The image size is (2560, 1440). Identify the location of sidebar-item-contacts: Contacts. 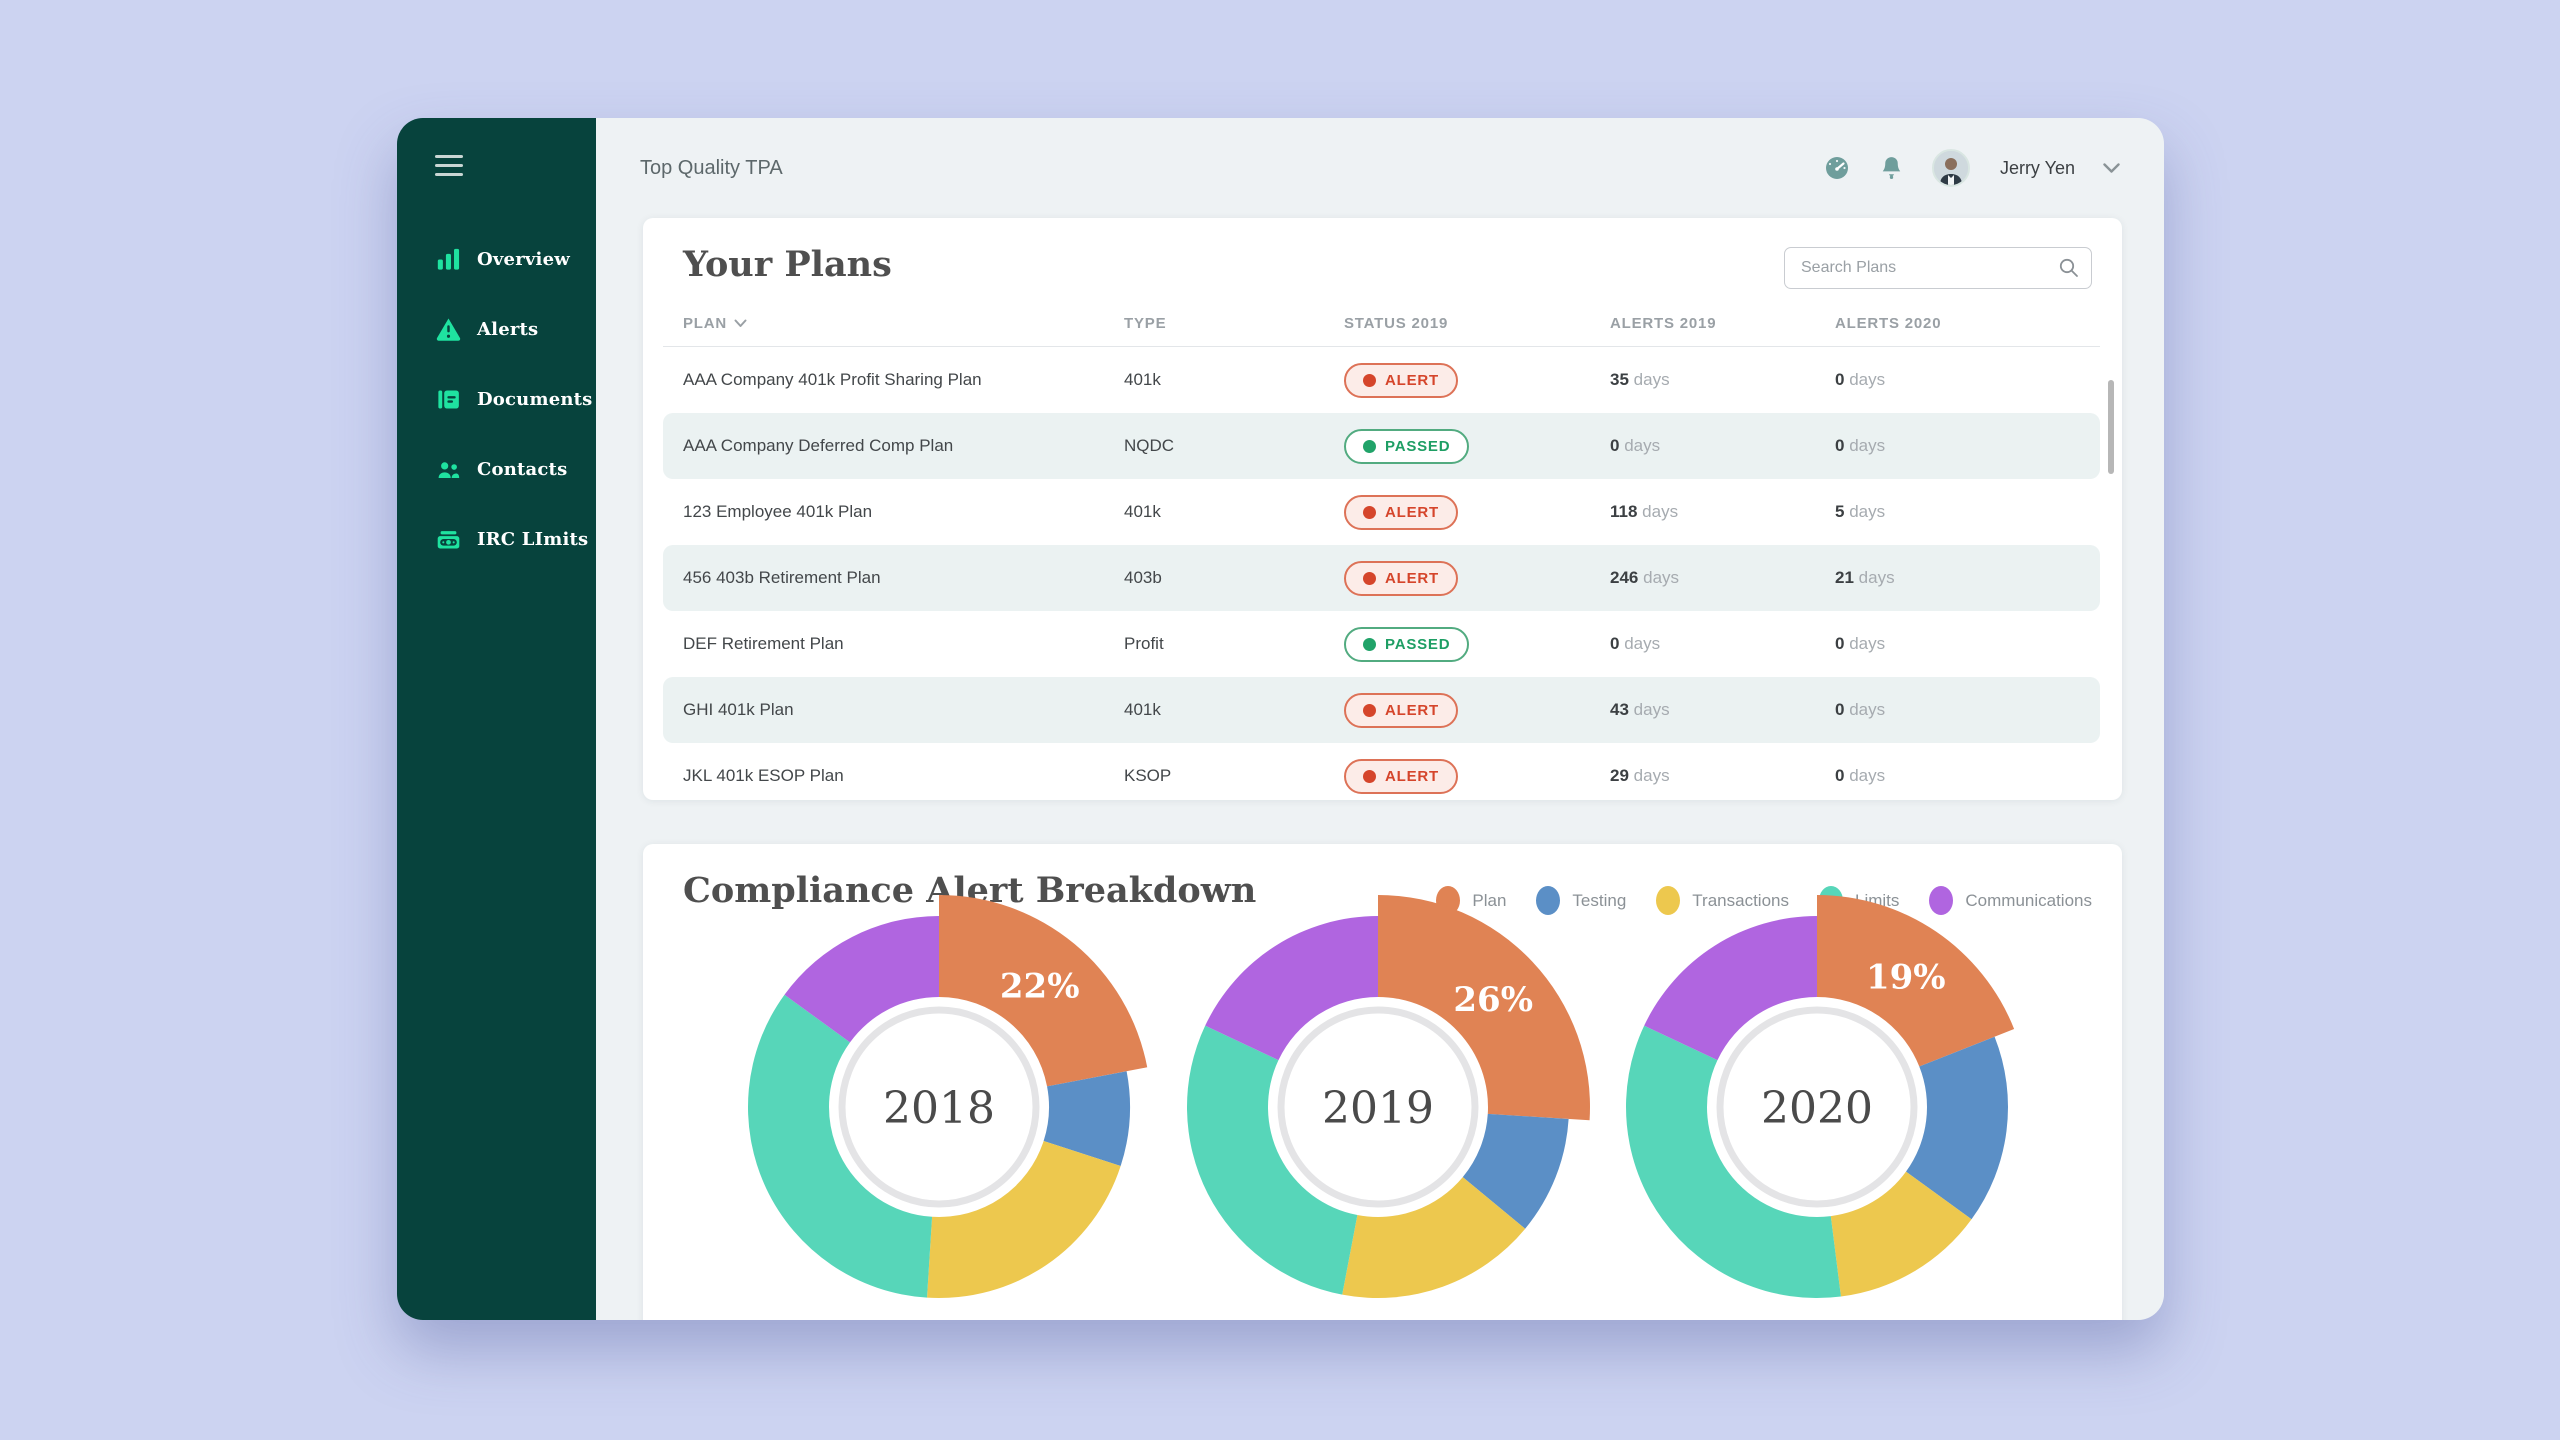
(496, 469).